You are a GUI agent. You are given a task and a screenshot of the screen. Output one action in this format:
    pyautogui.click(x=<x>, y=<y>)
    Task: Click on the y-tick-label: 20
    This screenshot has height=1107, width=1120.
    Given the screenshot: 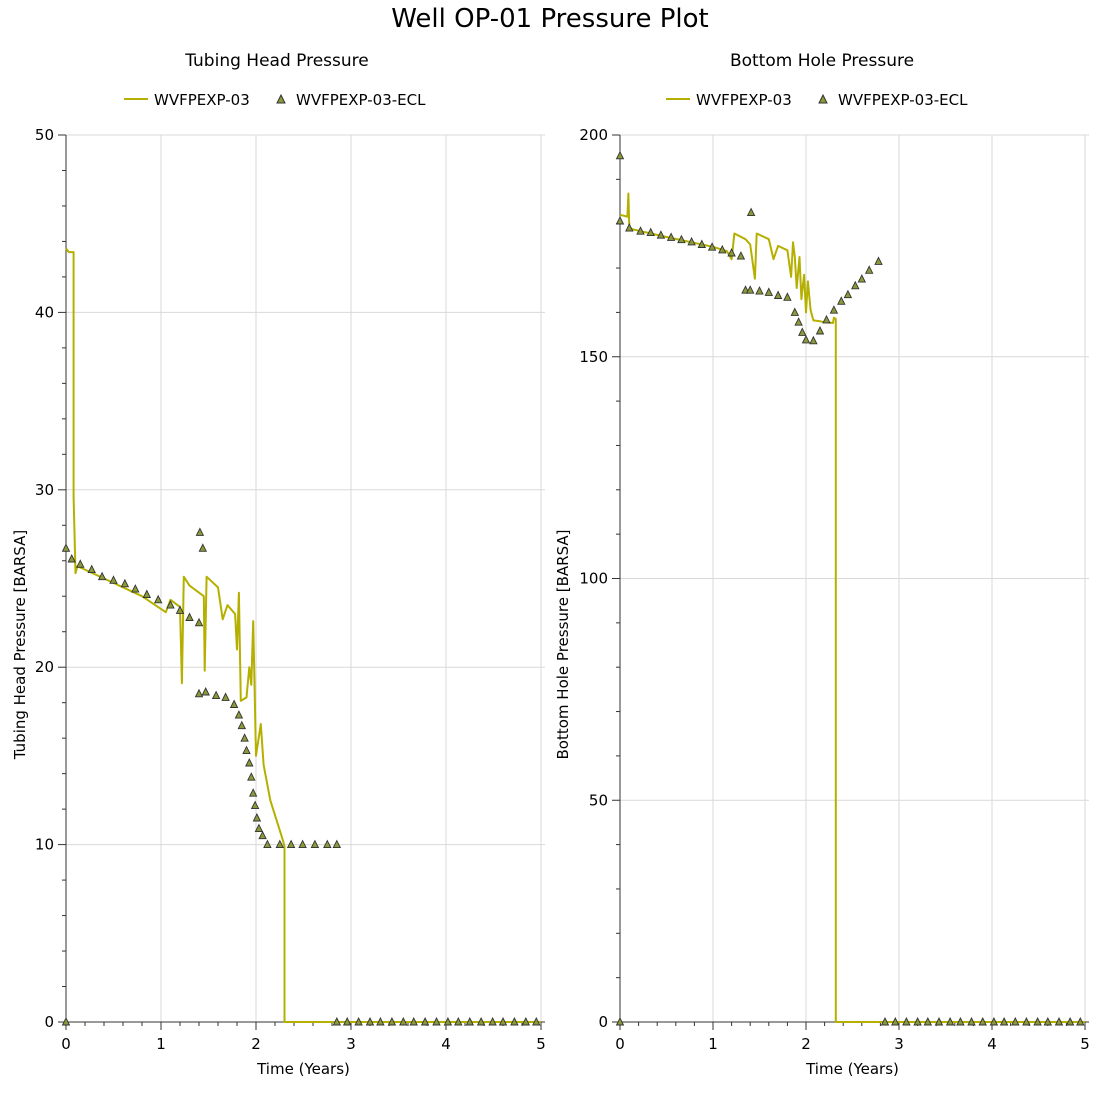 What is the action you would take?
    pyautogui.click(x=44, y=667)
    